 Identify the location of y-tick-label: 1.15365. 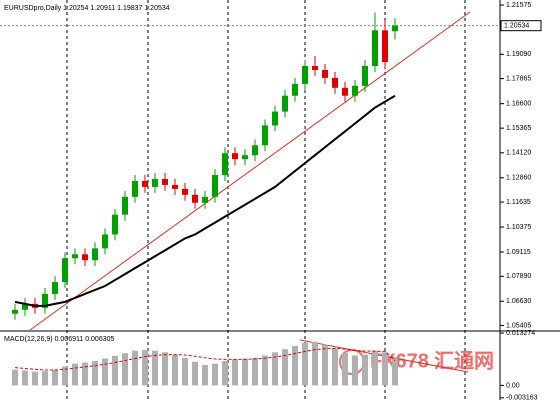
(518, 128).